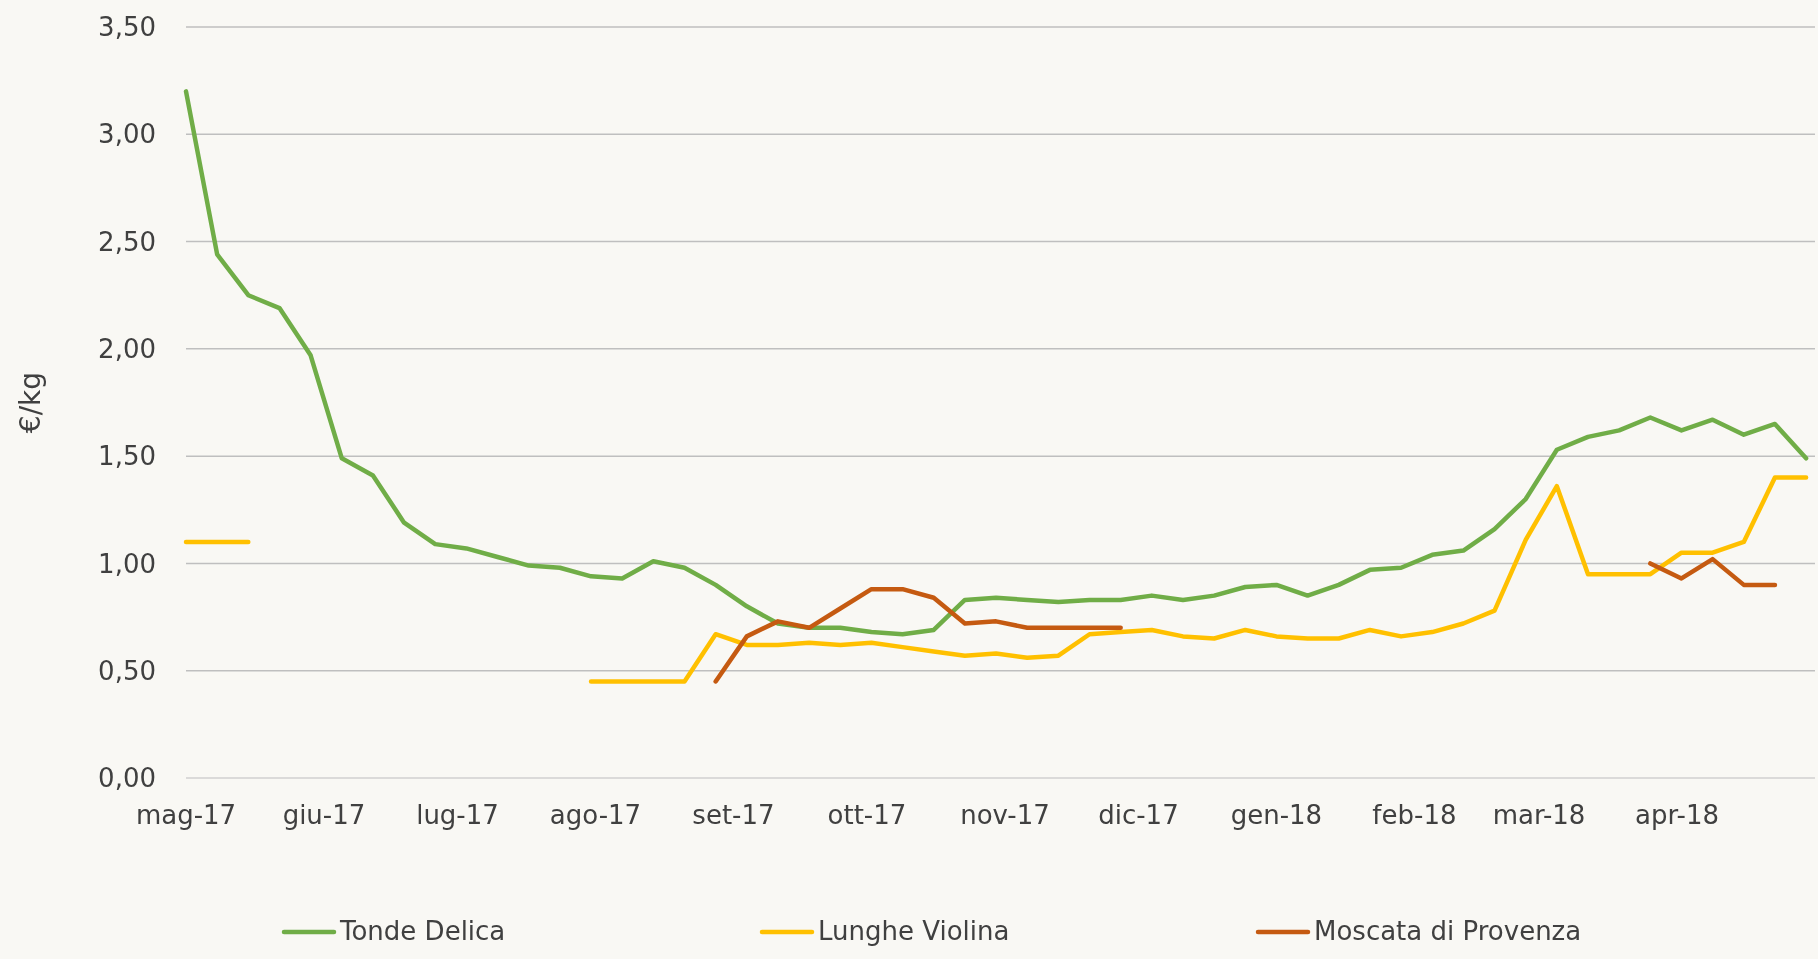 The image size is (1818, 959). Describe the element at coordinates (30, 402) in the screenshot. I see `y-axis-title: €/kg` at that location.